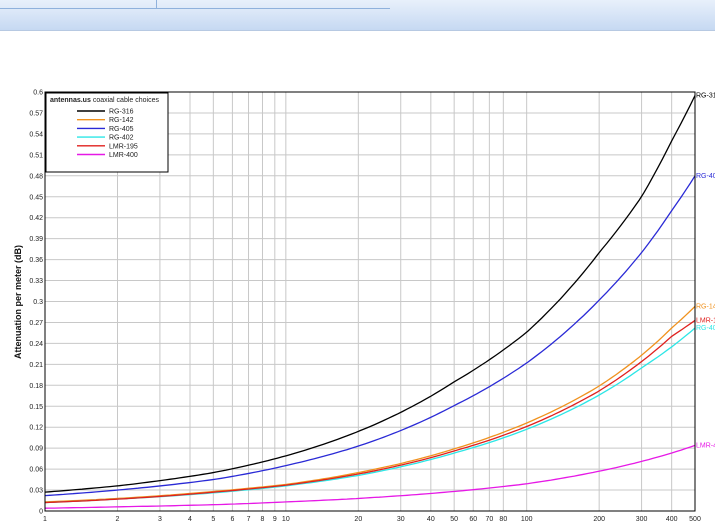  What do you see at coordinates (401, 519) in the screenshot?
I see `x-tick-label: 30` at bounding box center [401, 519].